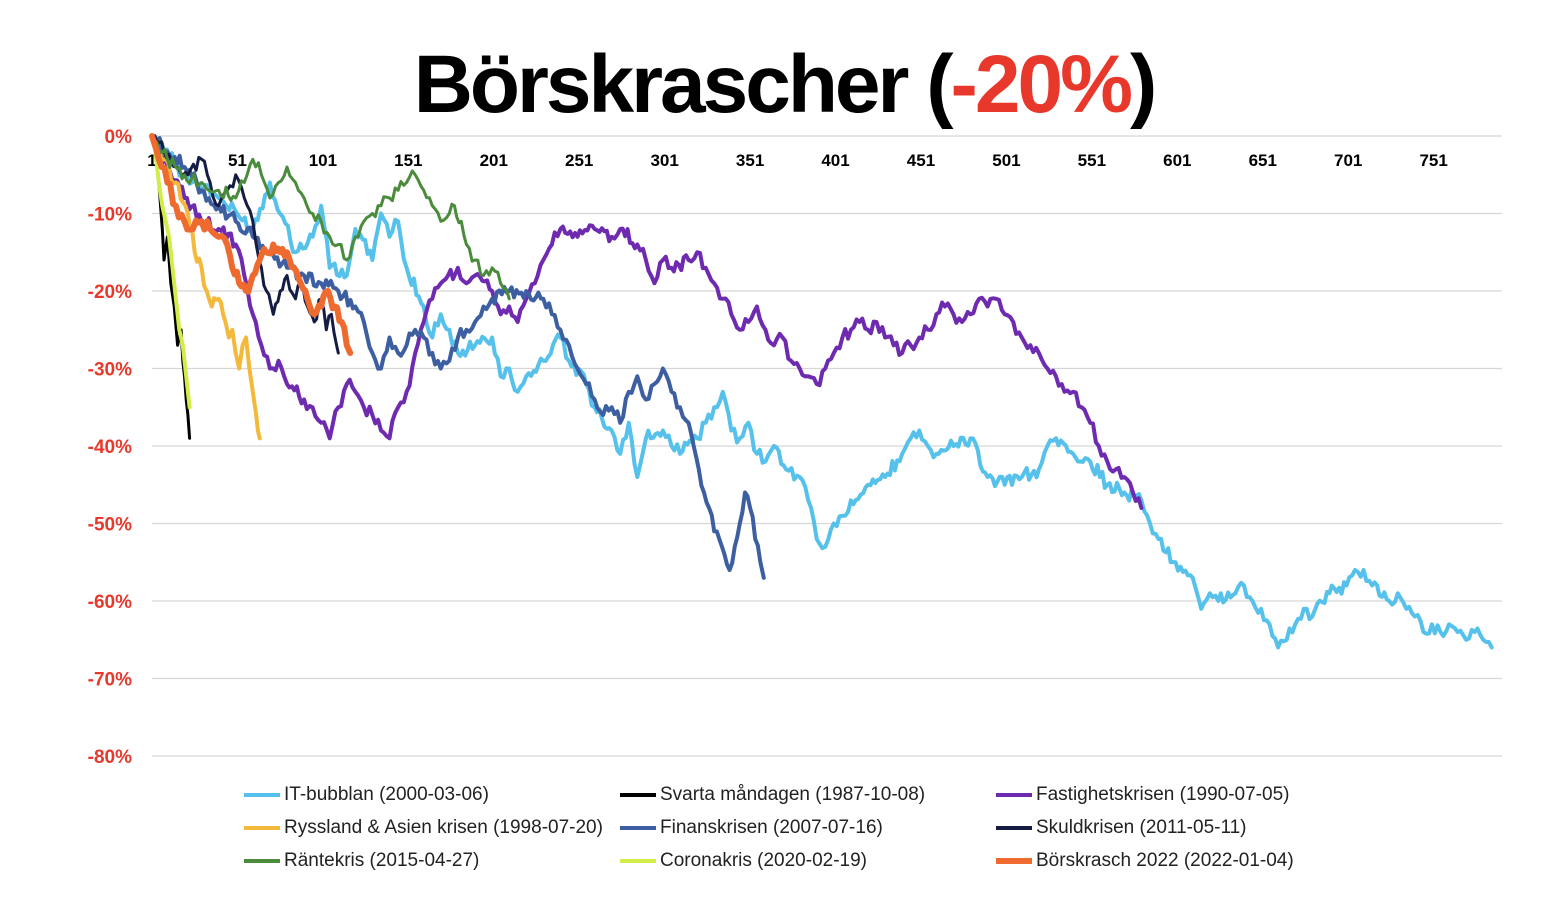 Image resolution: width=1568 pixels, height=910 pixels. Describe the element at coordinates (750, 160) in the screenshot. I see `x-tick-label: 351` at that location.